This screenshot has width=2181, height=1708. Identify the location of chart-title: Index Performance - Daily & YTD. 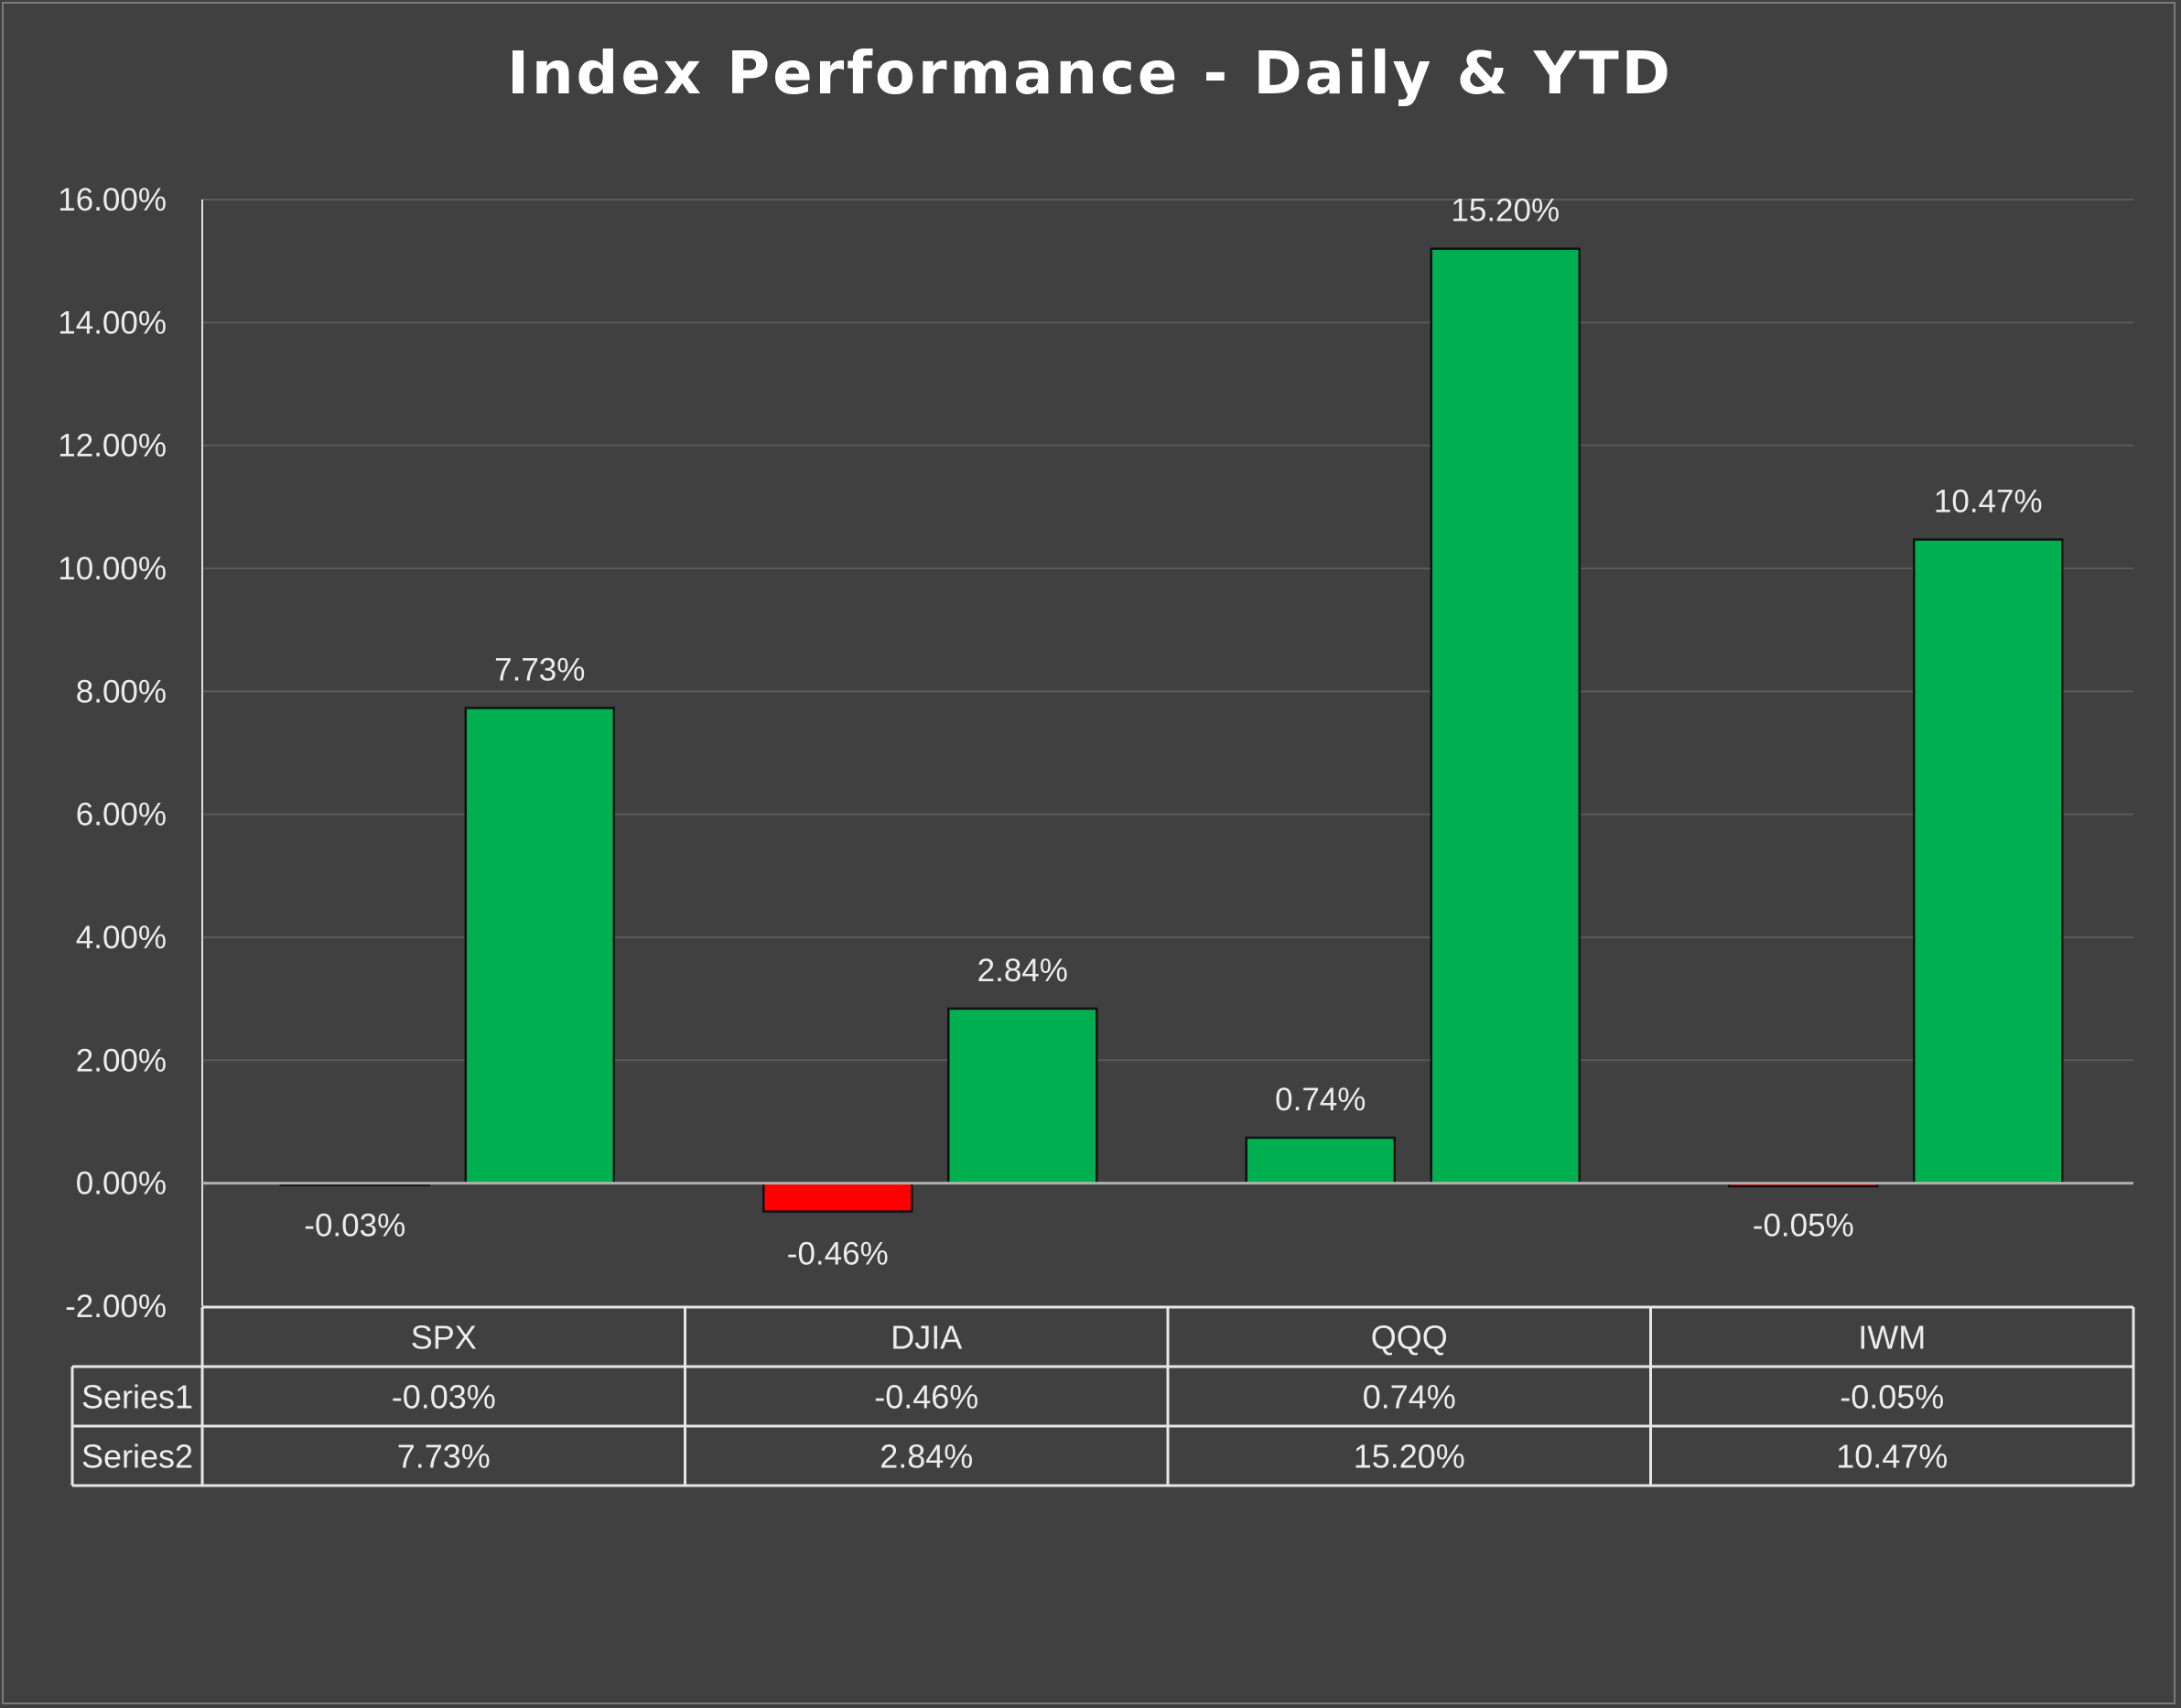
(1090, 74).